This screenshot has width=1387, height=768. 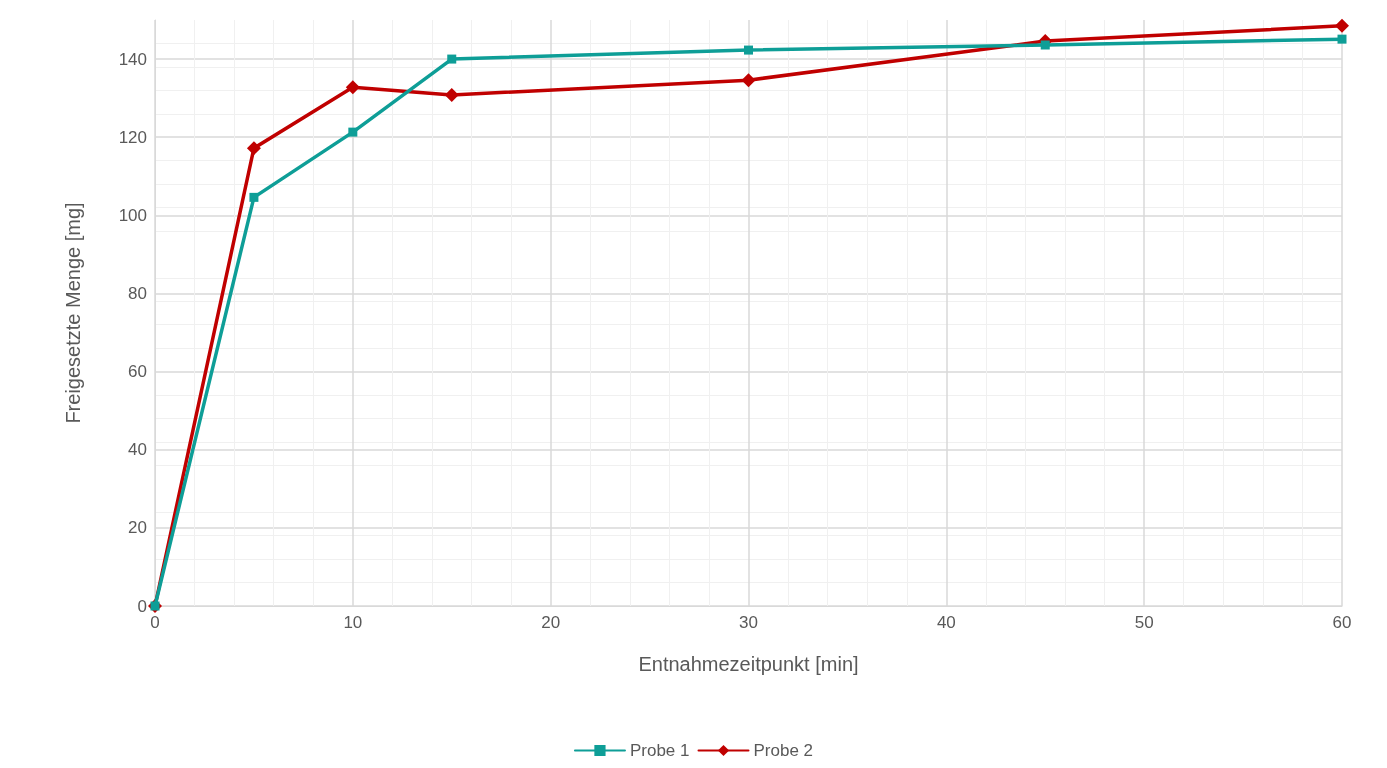 I want to click on y-axis-title: Freigesetzte Menge [mg], so click(x=73, y=313).